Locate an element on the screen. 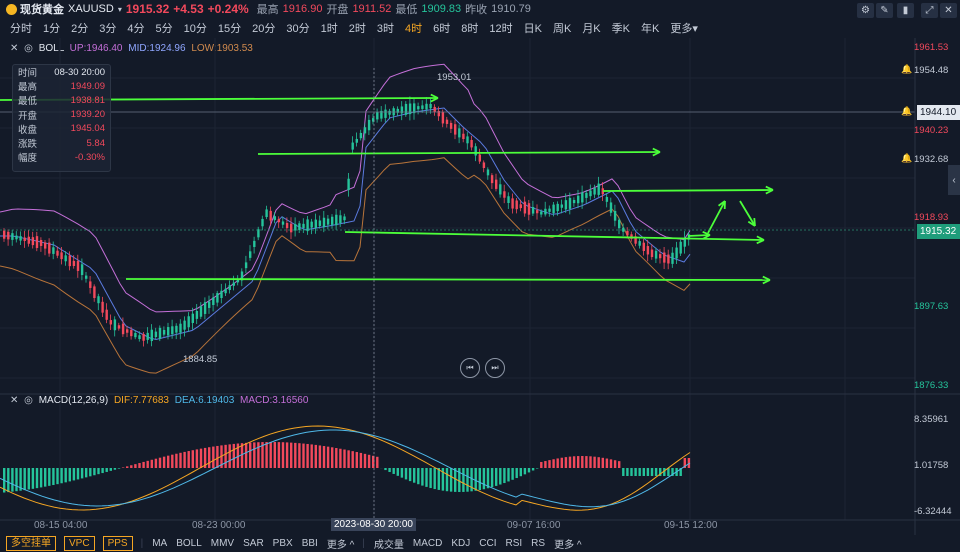  timeframe-9: 30分 is located at coordinates (298, 29).